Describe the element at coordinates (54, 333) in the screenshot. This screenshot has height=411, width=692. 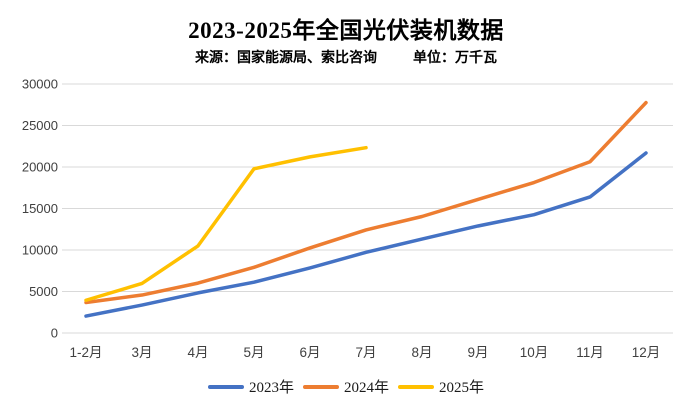
I see `y-tick-label: 0` at that location.